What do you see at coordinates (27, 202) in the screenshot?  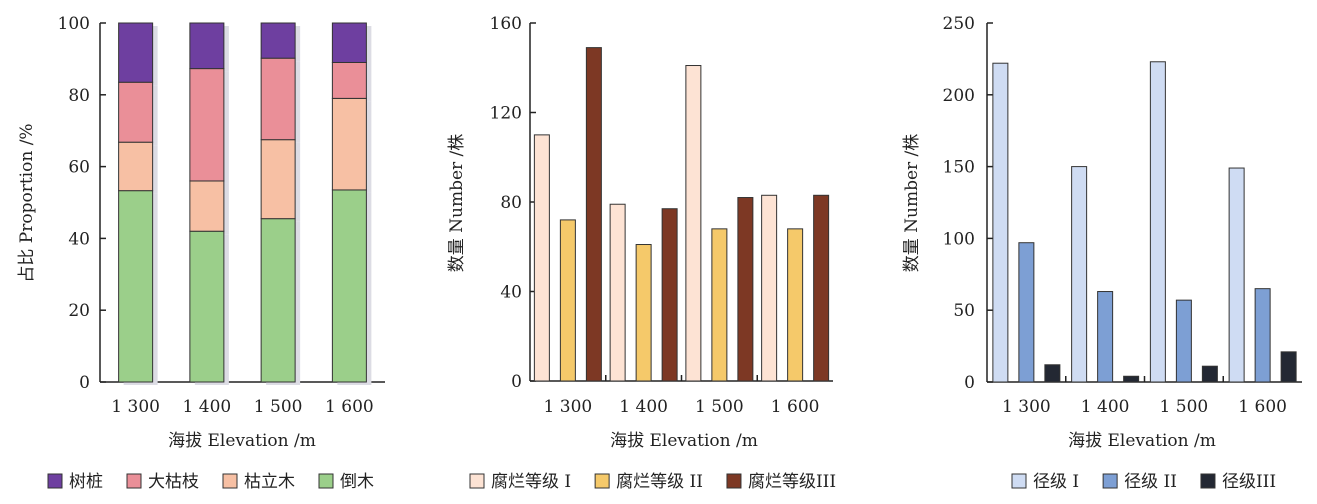 I see `chart0-ylabel: 占比 Proportion /%` at bounding box center [27, 202].